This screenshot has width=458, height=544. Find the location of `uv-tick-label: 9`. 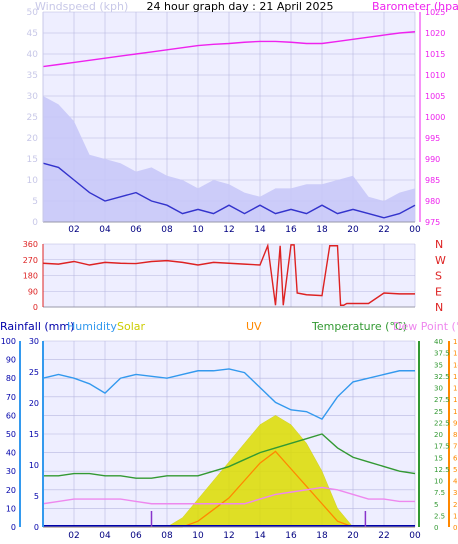

uv-tick-label: 9 is located at coordinates (455, 423).